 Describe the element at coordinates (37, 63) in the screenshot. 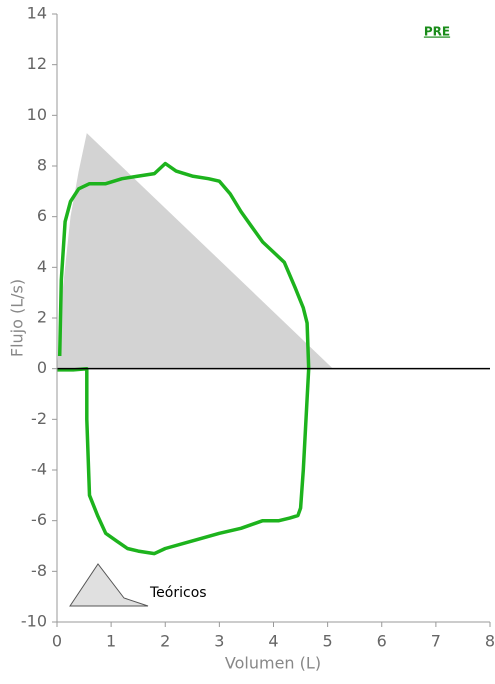

I see `y-tick-label: 12` at that location.